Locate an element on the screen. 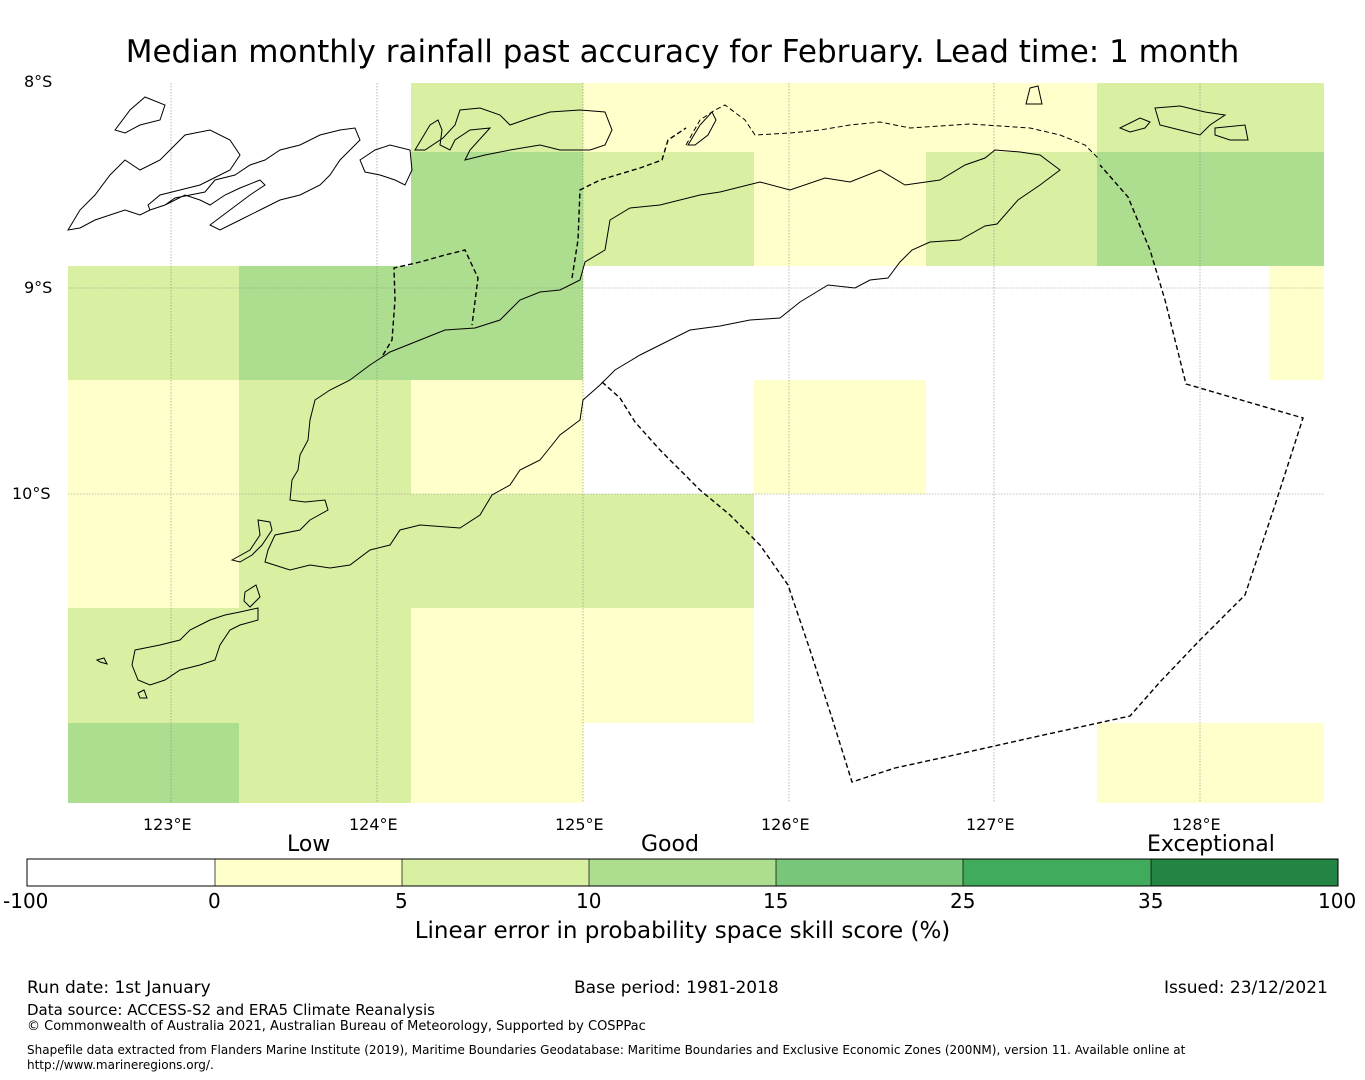 This screenshot has height=1080, width=1365. run-date: Run date: 1st January is located at coordinates (119, 988).